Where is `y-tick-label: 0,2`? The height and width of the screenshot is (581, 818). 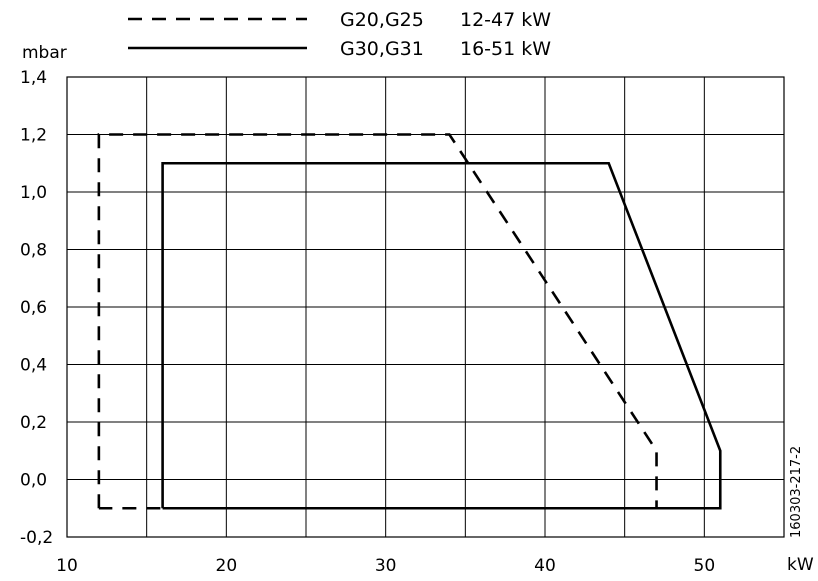 y-tick-label: 0,2 is located at coordinates (33, 423).